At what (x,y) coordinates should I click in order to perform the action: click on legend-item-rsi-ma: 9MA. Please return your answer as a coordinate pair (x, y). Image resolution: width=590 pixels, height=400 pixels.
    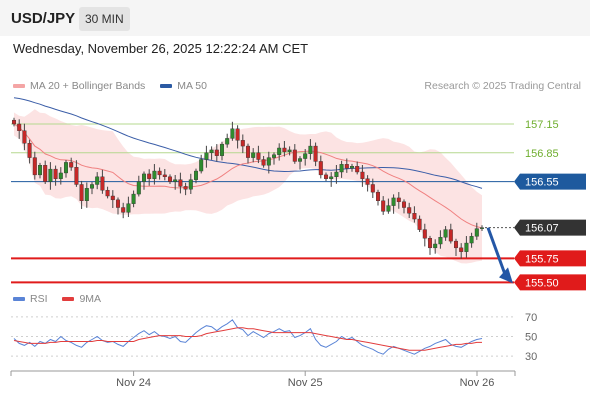
    Looking at the image, I should click on (81, 299).